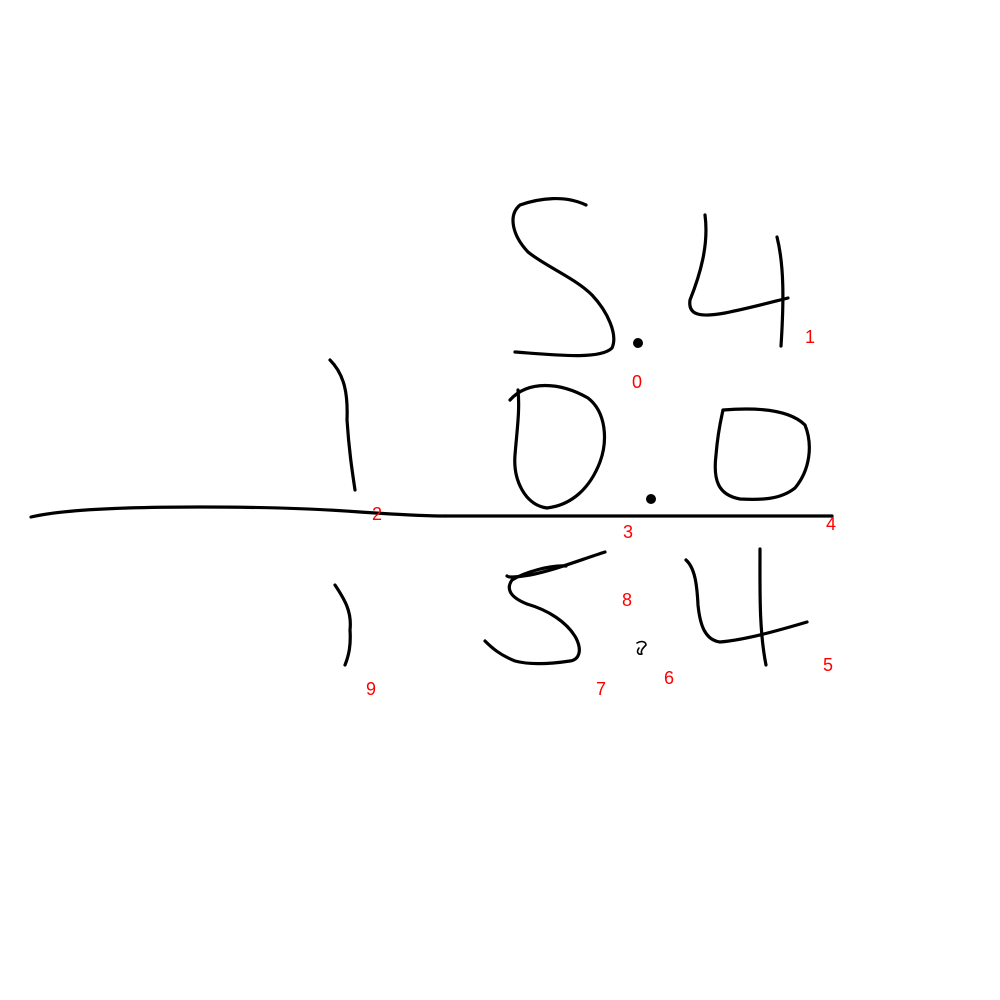  What do you see at coordinates (377, 514) in the screenshot?
I see `stroke-index-label: 2` at bounding box center [377, 514].